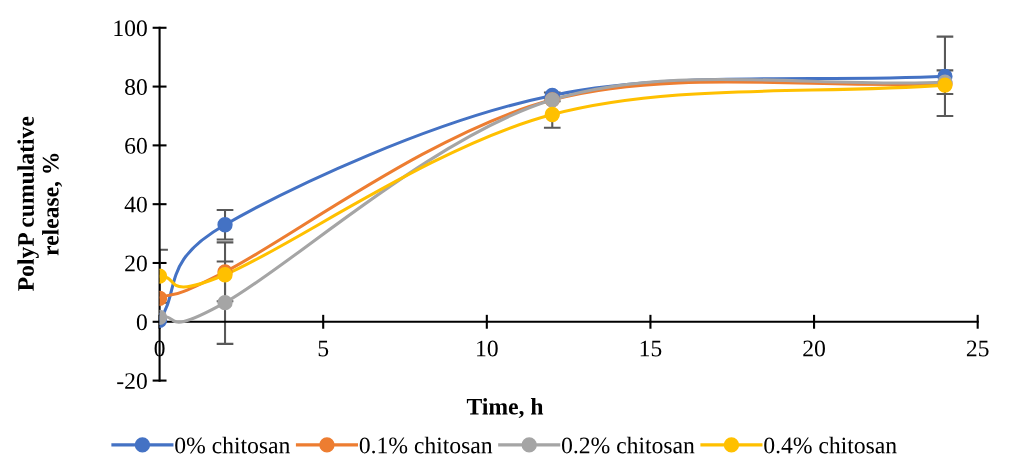 The height and width of the screenshot is (463, 1010). I want to click on x-tick-label: 5, so click(323, 348).